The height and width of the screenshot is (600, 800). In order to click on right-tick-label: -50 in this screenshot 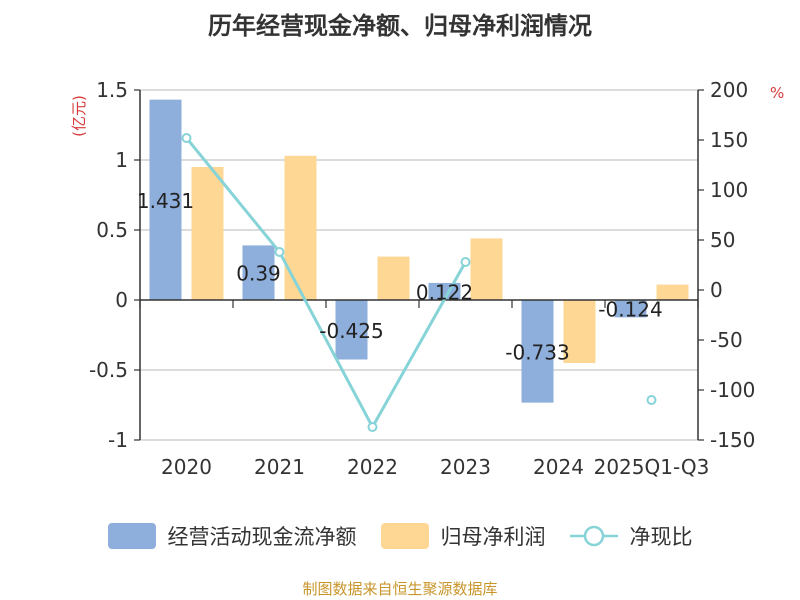, I will do `click(726, 340)`.